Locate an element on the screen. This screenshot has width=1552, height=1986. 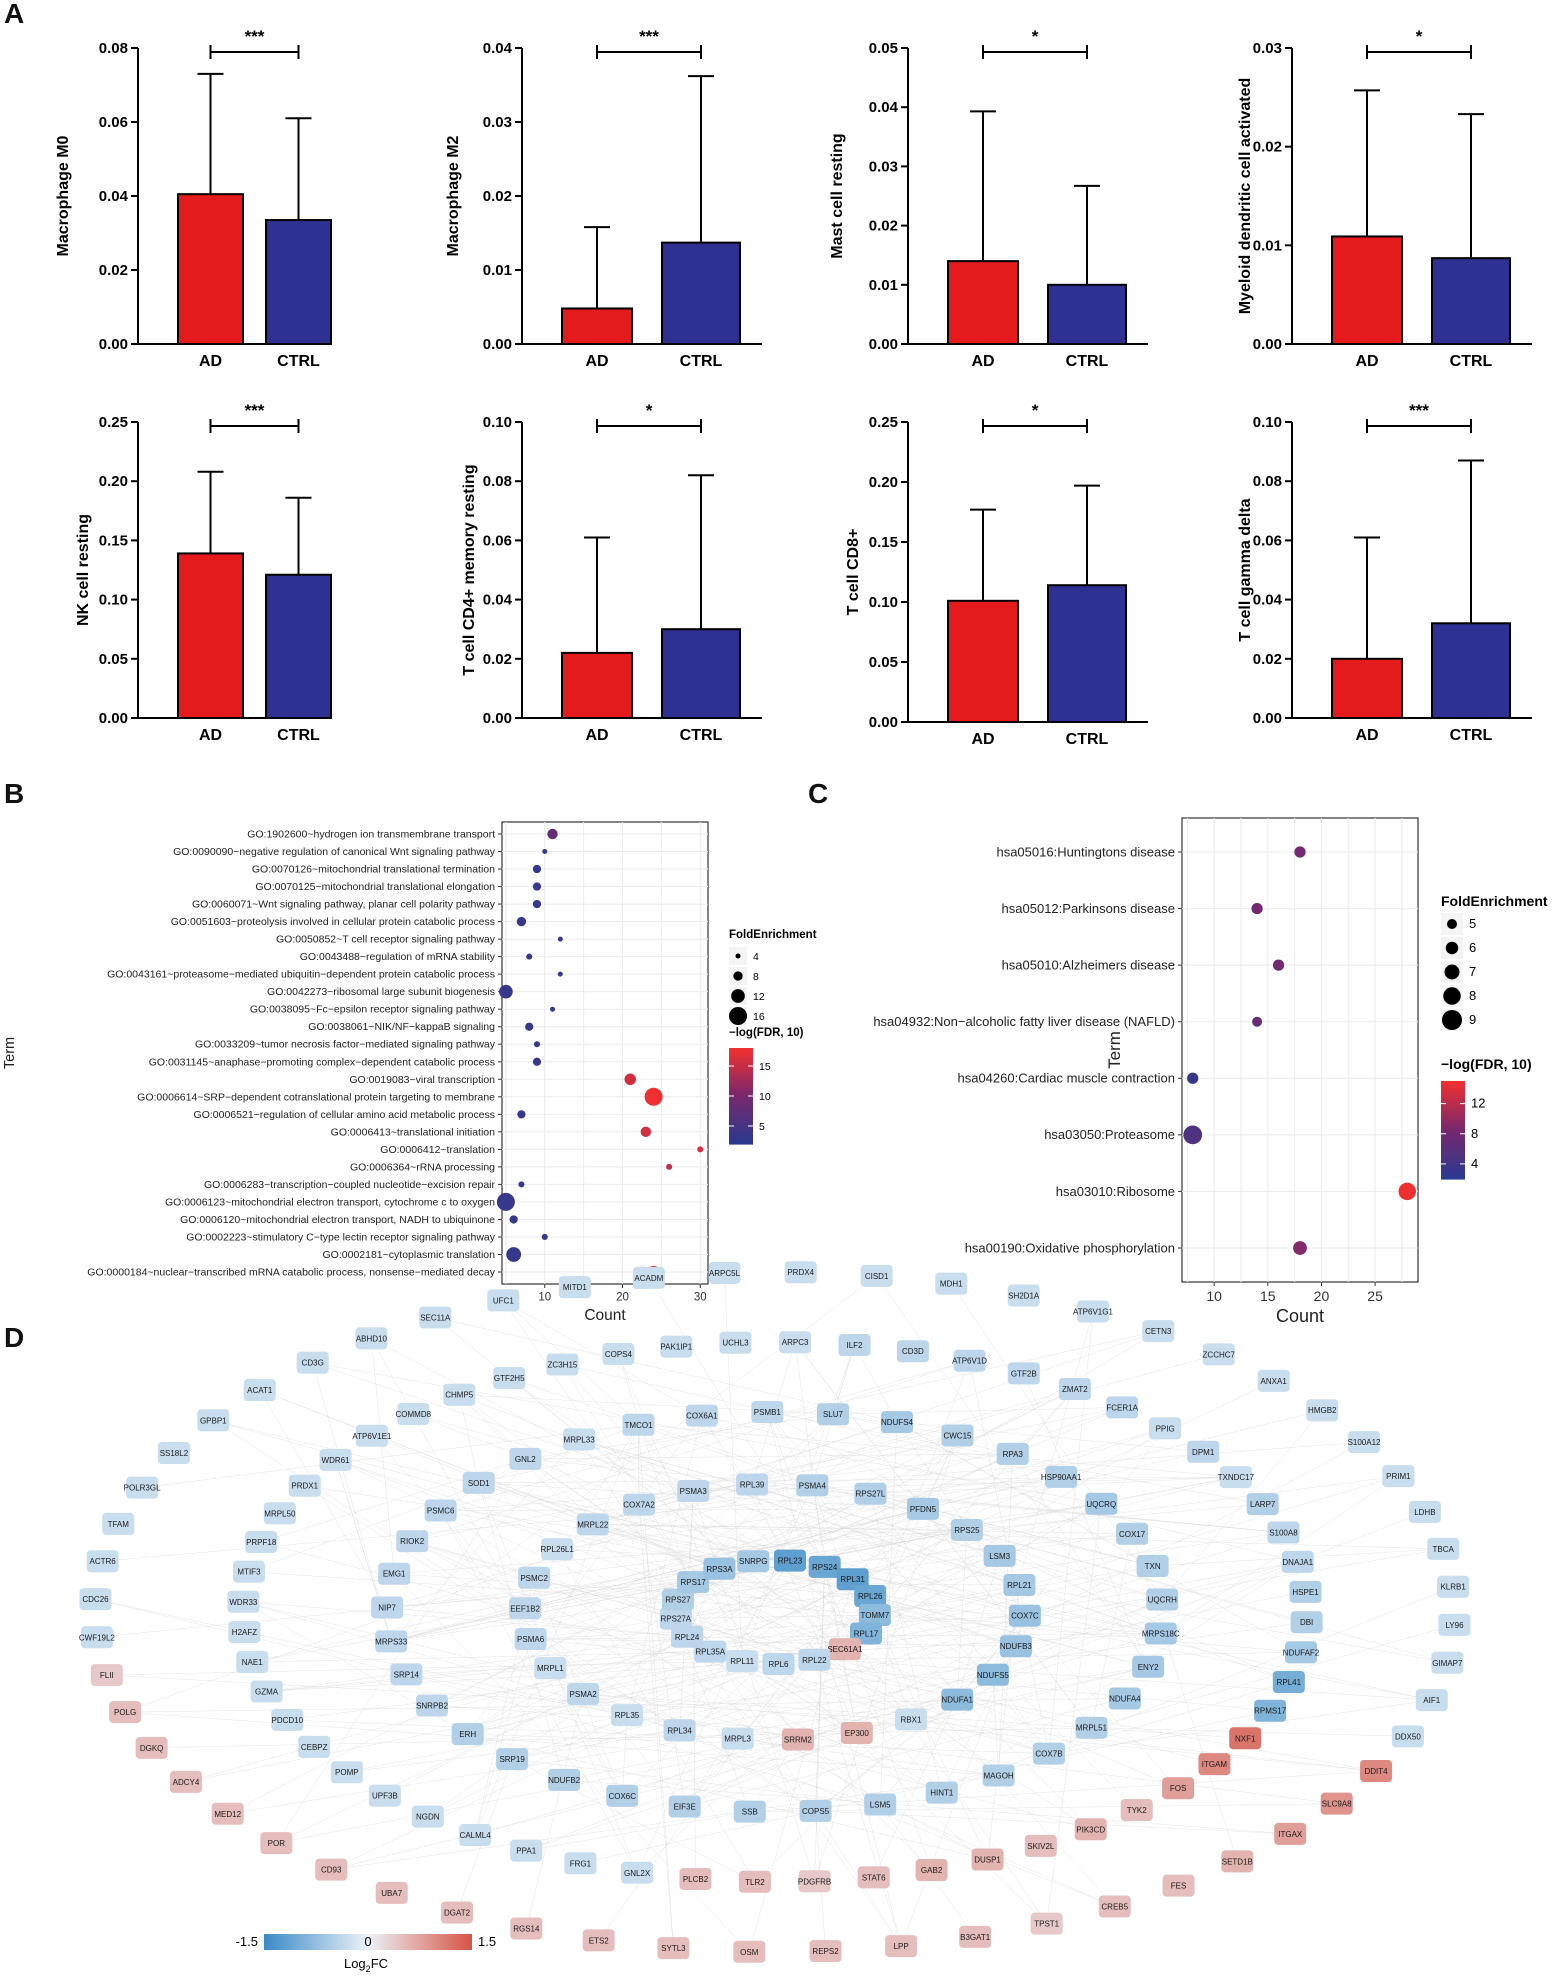
gene-node: CDC26 is located at coordinates (95, 1599).